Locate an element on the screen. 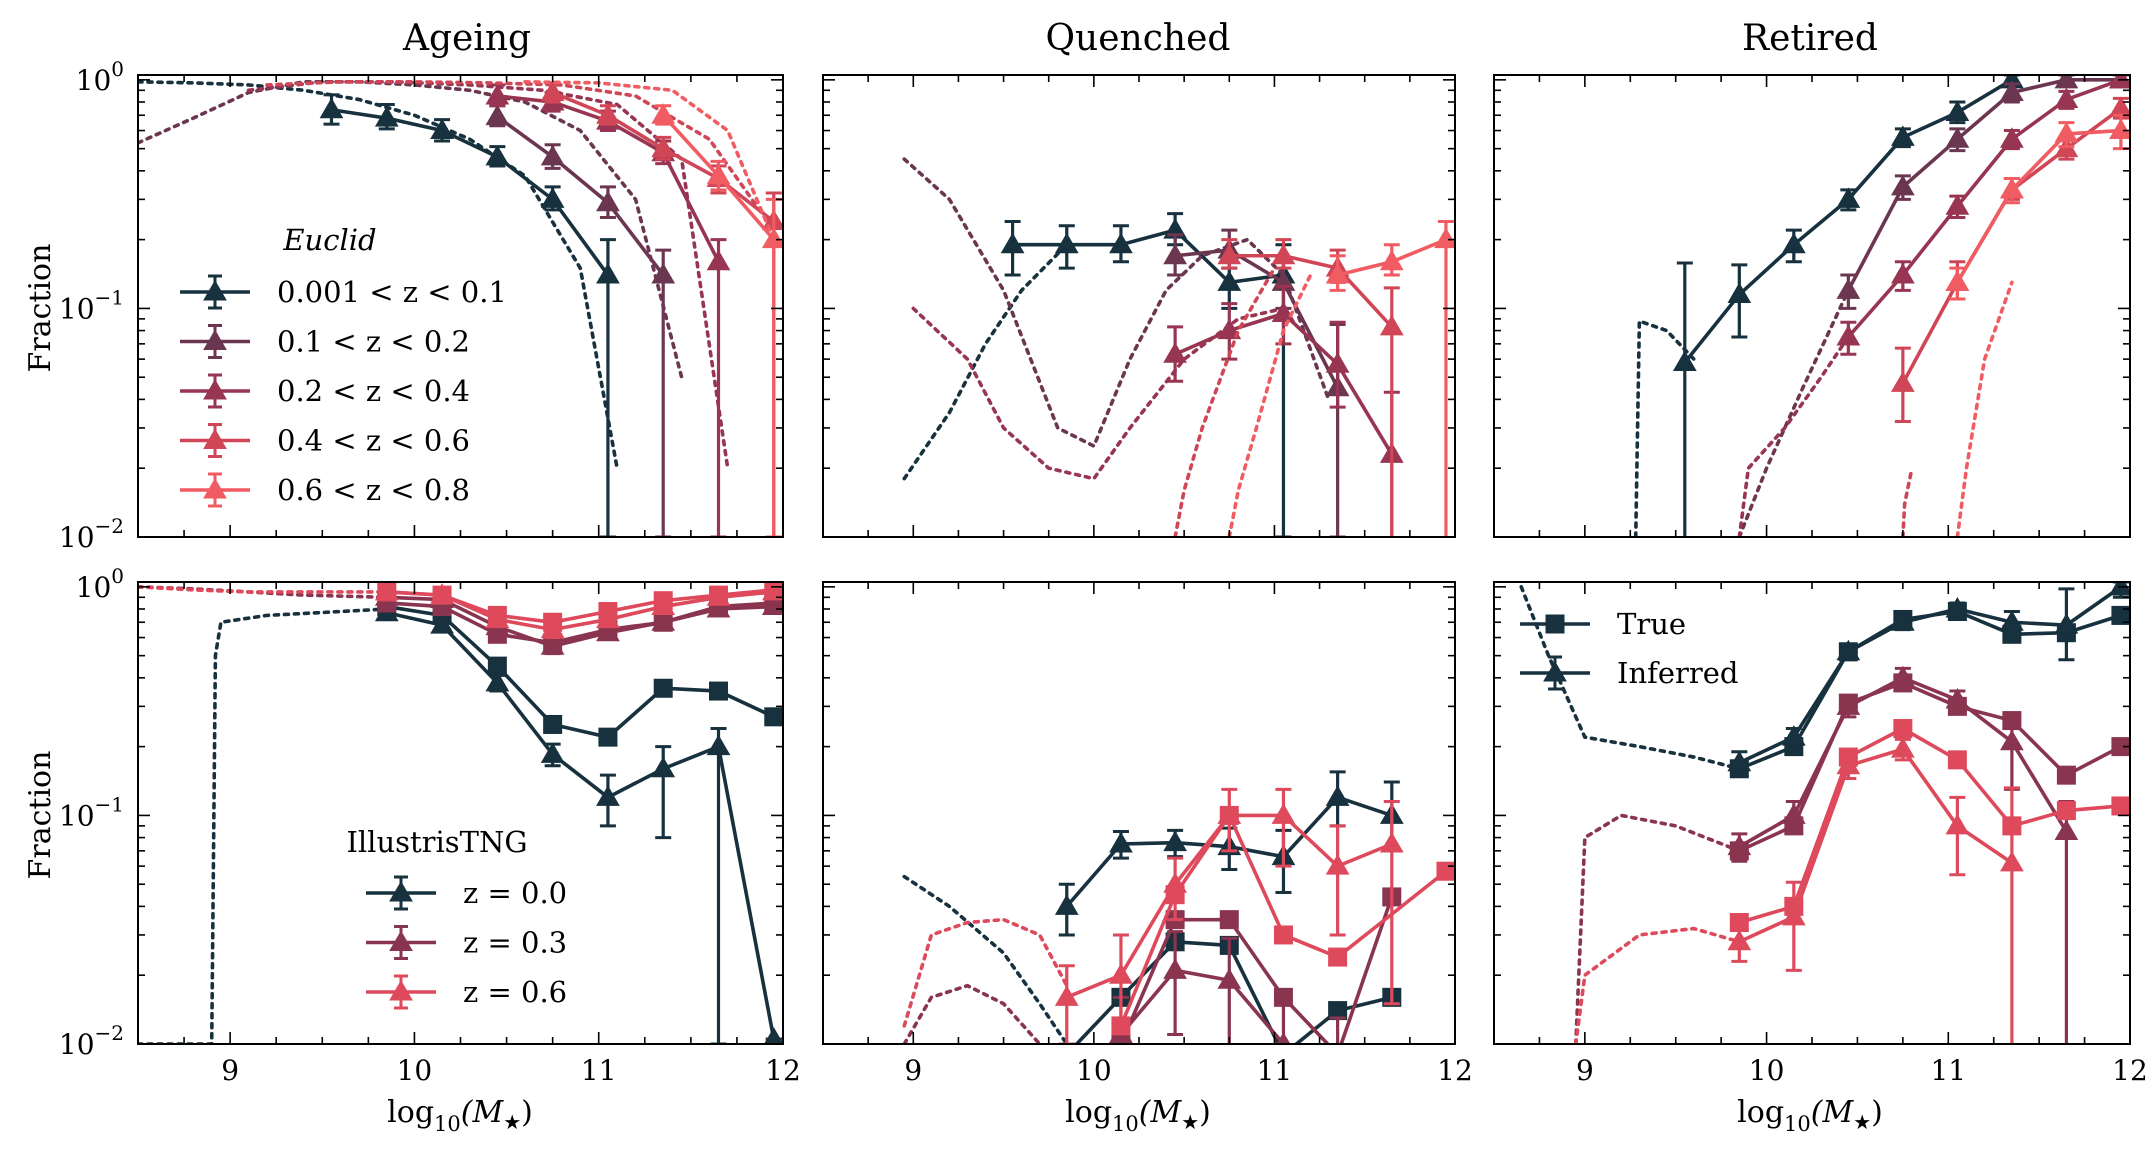 The height and width of the screenshot is (1154, 2154). ytick-label: 10⁰ is located at coordinates (100, 584).